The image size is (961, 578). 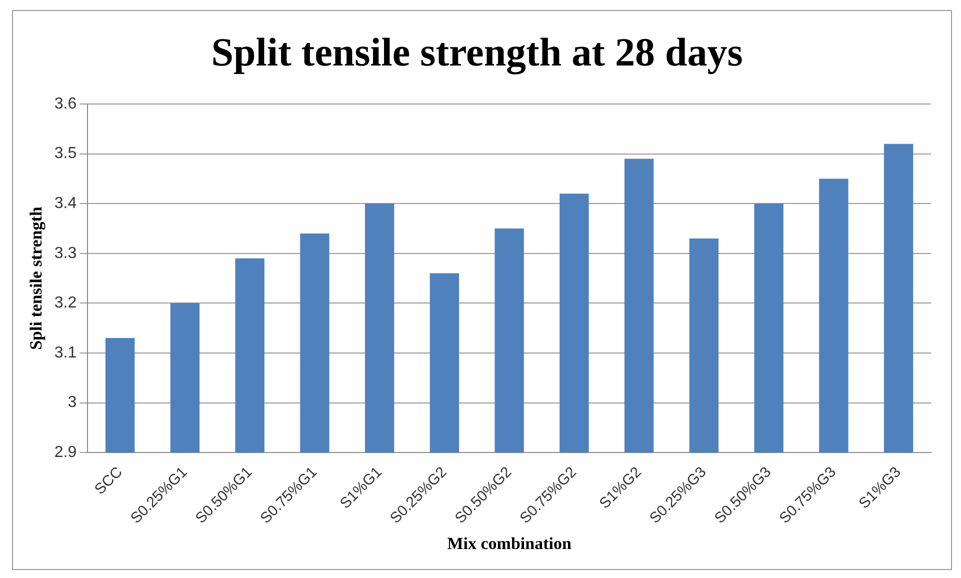 I want to click on y-tick-label: 3.1, so click(x=65, y=353).